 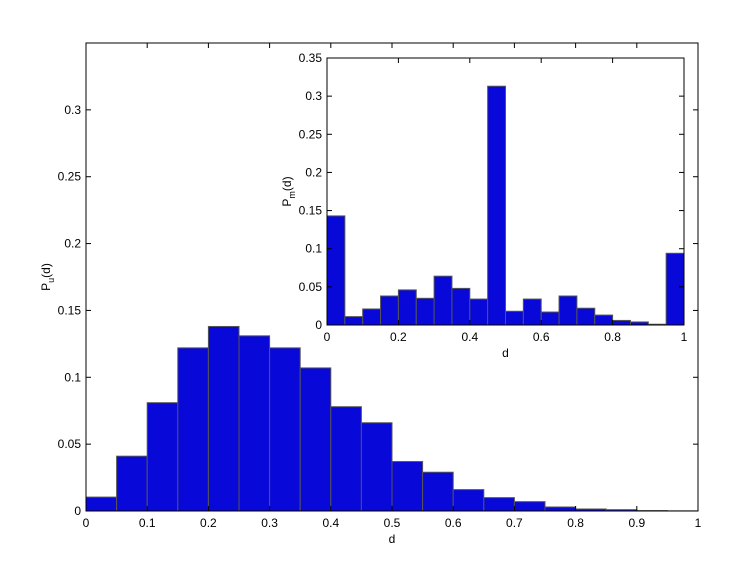 What do you see at coordinates (636, 523) in the screenshot?
I see `x-tick-label: 0.9` at bounding box center [636, 523].